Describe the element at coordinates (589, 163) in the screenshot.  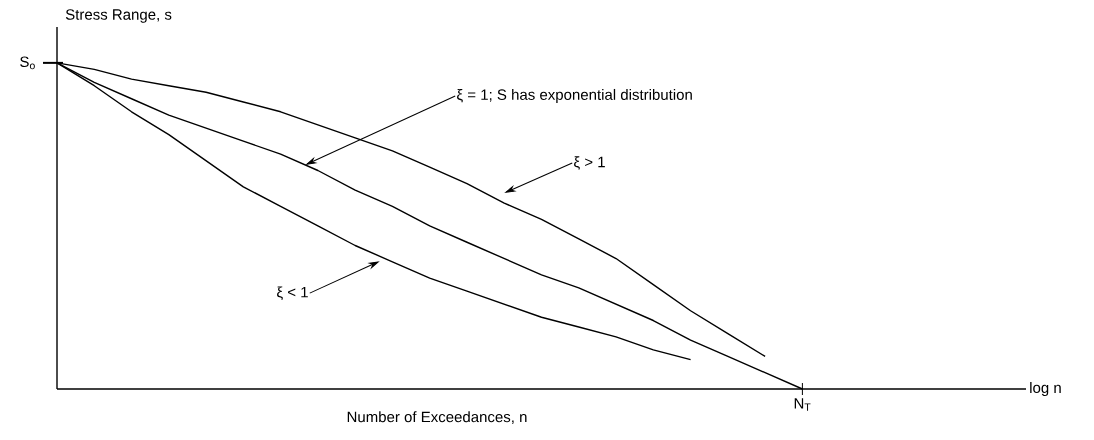
I see `annotation: ξ > 1` at that location.